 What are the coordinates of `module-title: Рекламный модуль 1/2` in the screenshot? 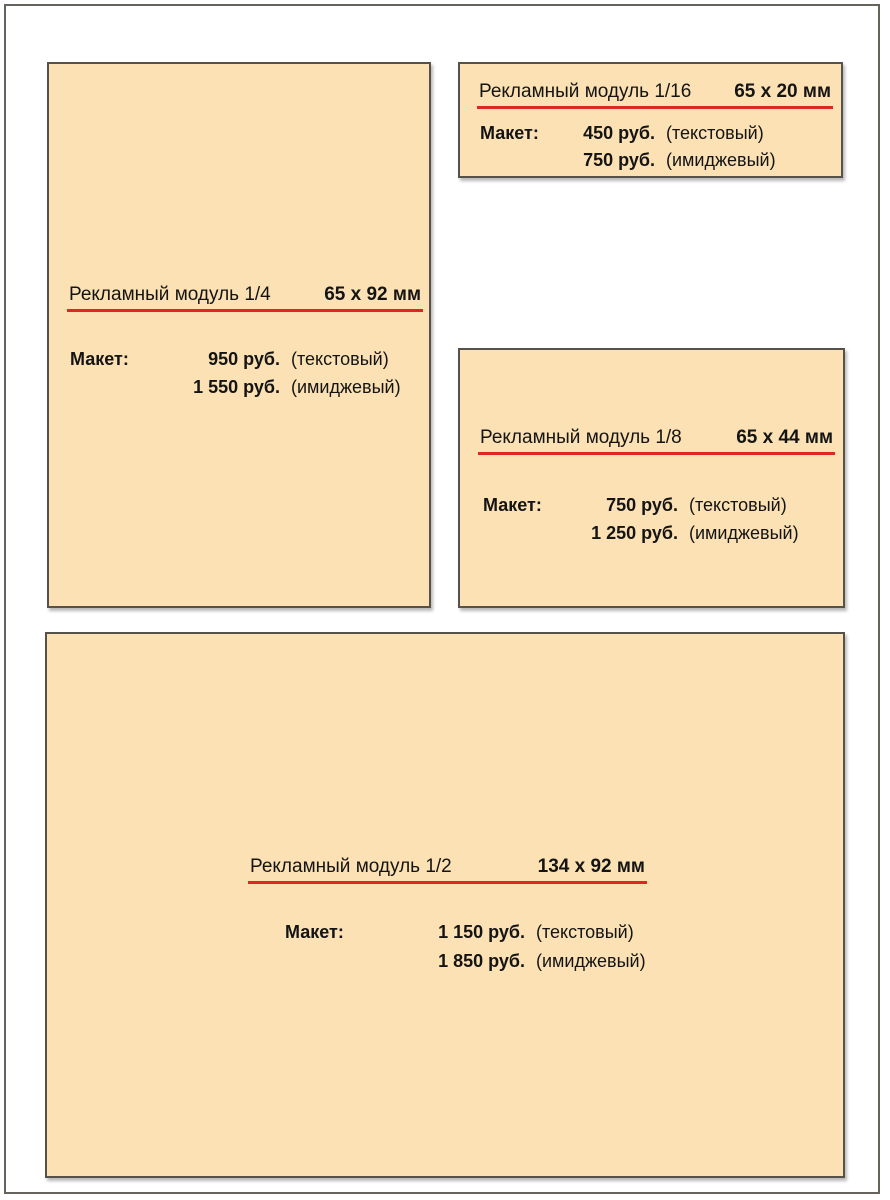 It's located at (351, 866).